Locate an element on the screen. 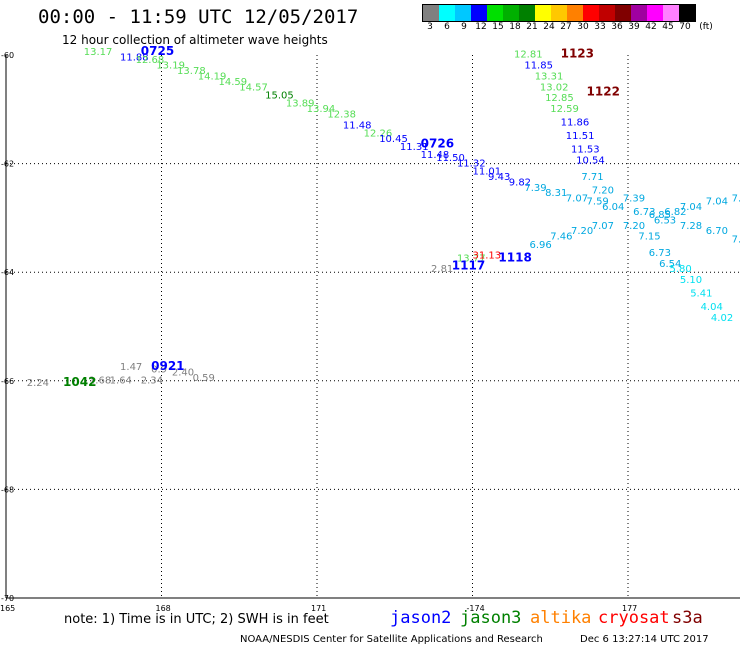 Image resolution: width=740 pixels, height=650 pixels. wave-height-value: 6.70 is located at coordinates (717, 231).